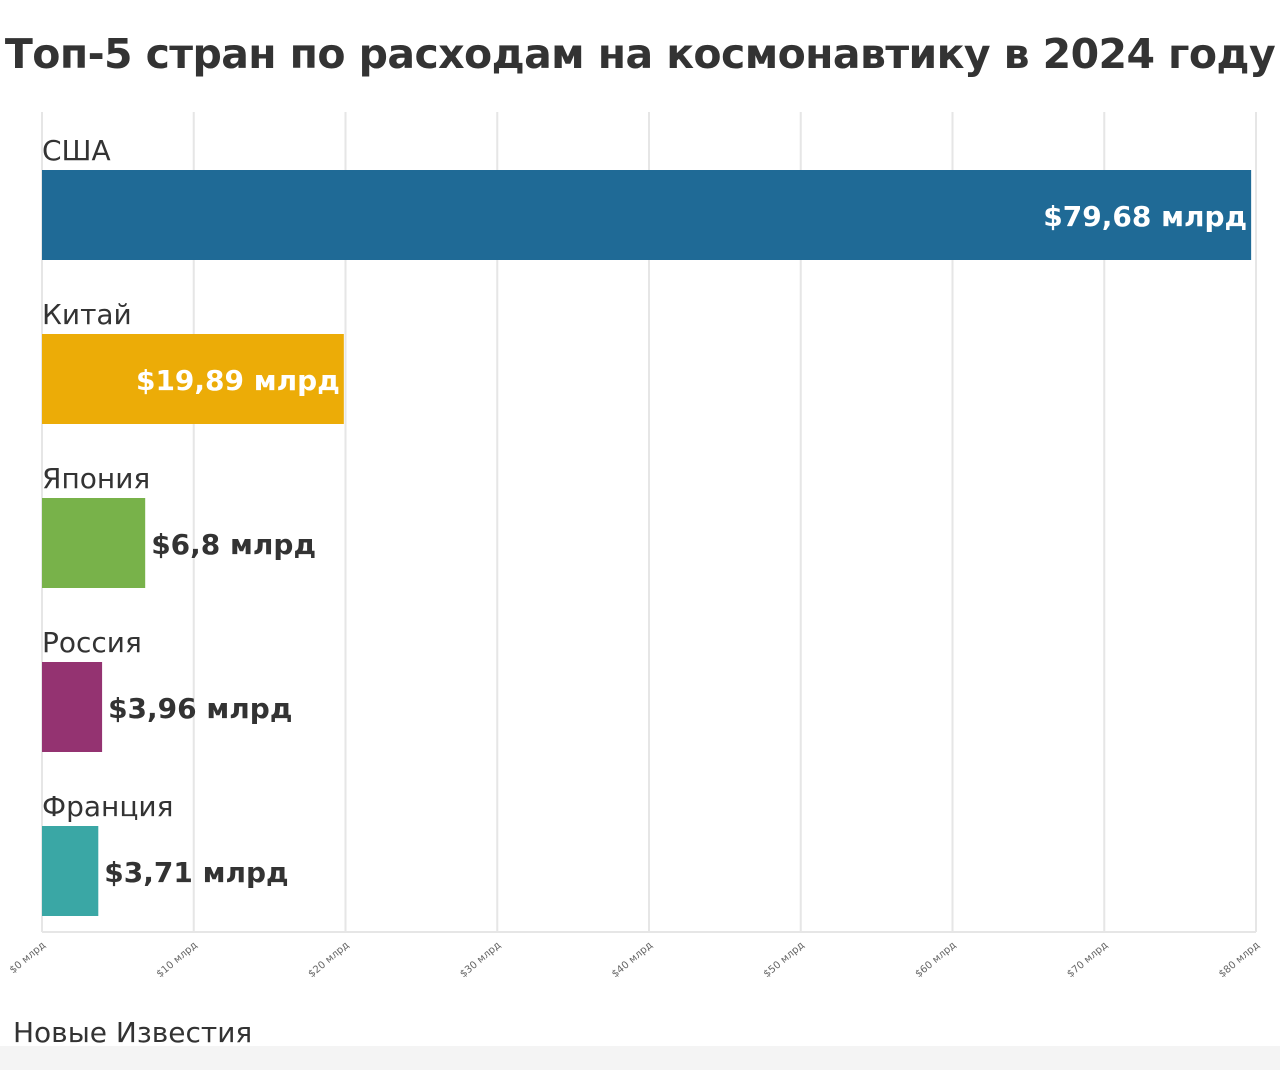 The image size is (1280, 1070). What do you see at coordinates (92, 642) in the screenshot?
I see `category-label: Россия` at bounding box center [92, 642].